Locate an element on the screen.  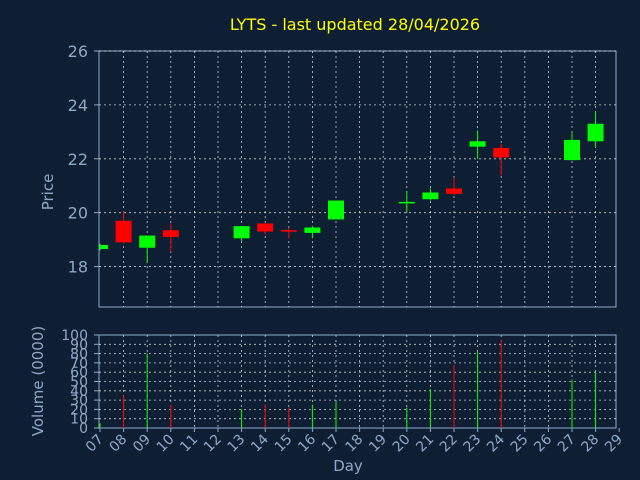
price-y-ticks: 18 20 22 24 26 is located at coordinates (83, 159).